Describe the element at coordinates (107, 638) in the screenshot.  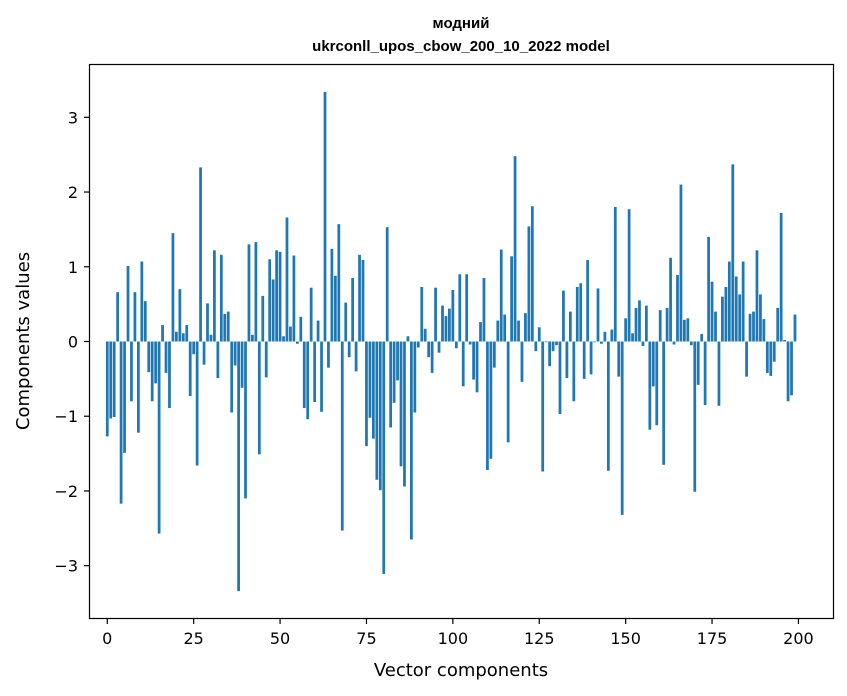
I see `x-tick-label: 0` at that location.